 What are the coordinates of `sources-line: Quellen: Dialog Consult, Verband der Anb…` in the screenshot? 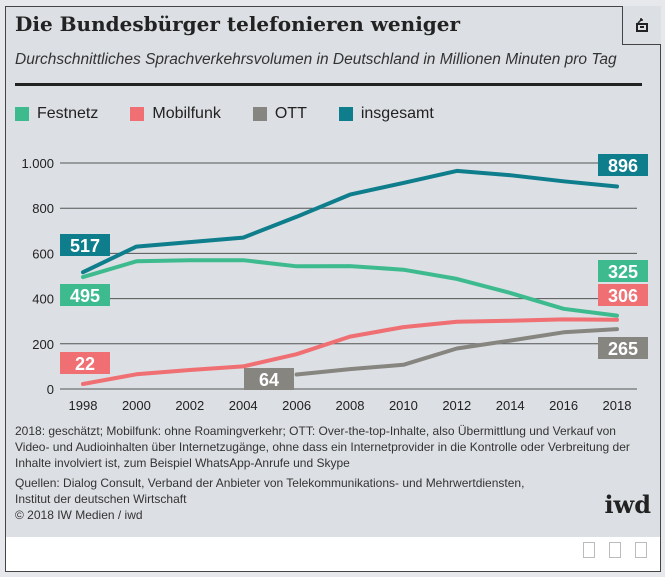 It's located at (270, 483).